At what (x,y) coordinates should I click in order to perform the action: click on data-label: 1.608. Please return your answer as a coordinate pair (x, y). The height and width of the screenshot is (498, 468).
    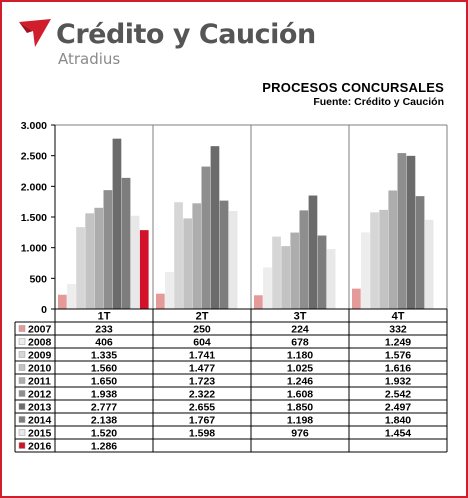
    Looking at the image, I should click on (300, 395).